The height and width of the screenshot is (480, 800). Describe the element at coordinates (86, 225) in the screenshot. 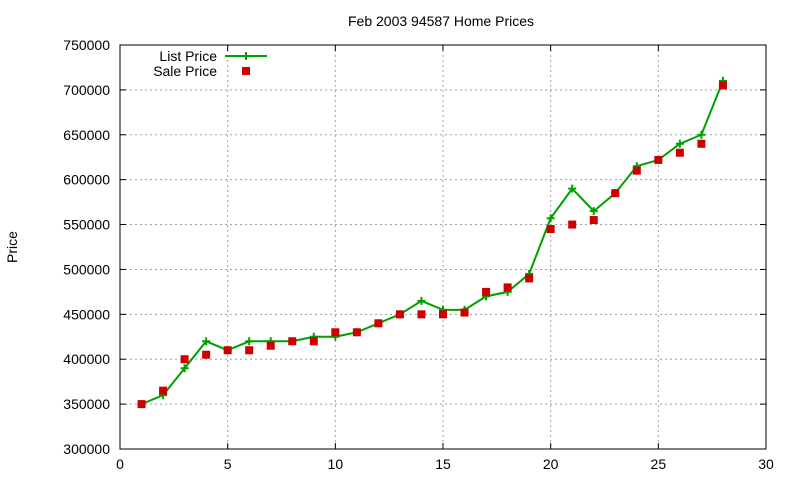

I see `y-tick-label: 550000` at that location.